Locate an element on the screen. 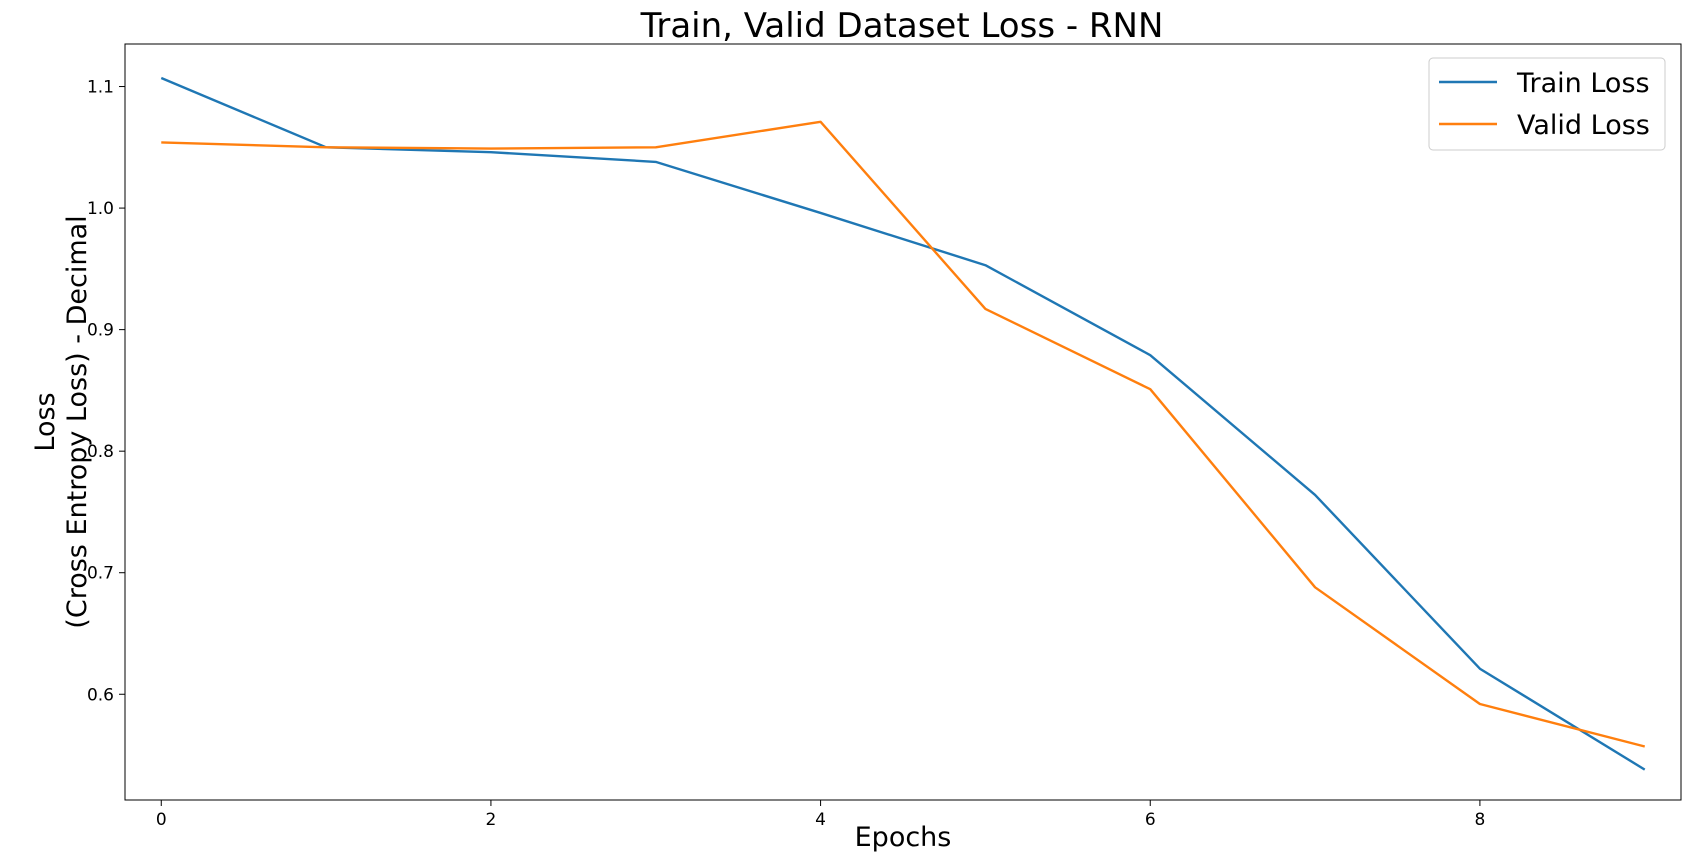 This screenshot has width=1688, height=854. y-tick-label: 1.1 is located at coordinates (100, 88).